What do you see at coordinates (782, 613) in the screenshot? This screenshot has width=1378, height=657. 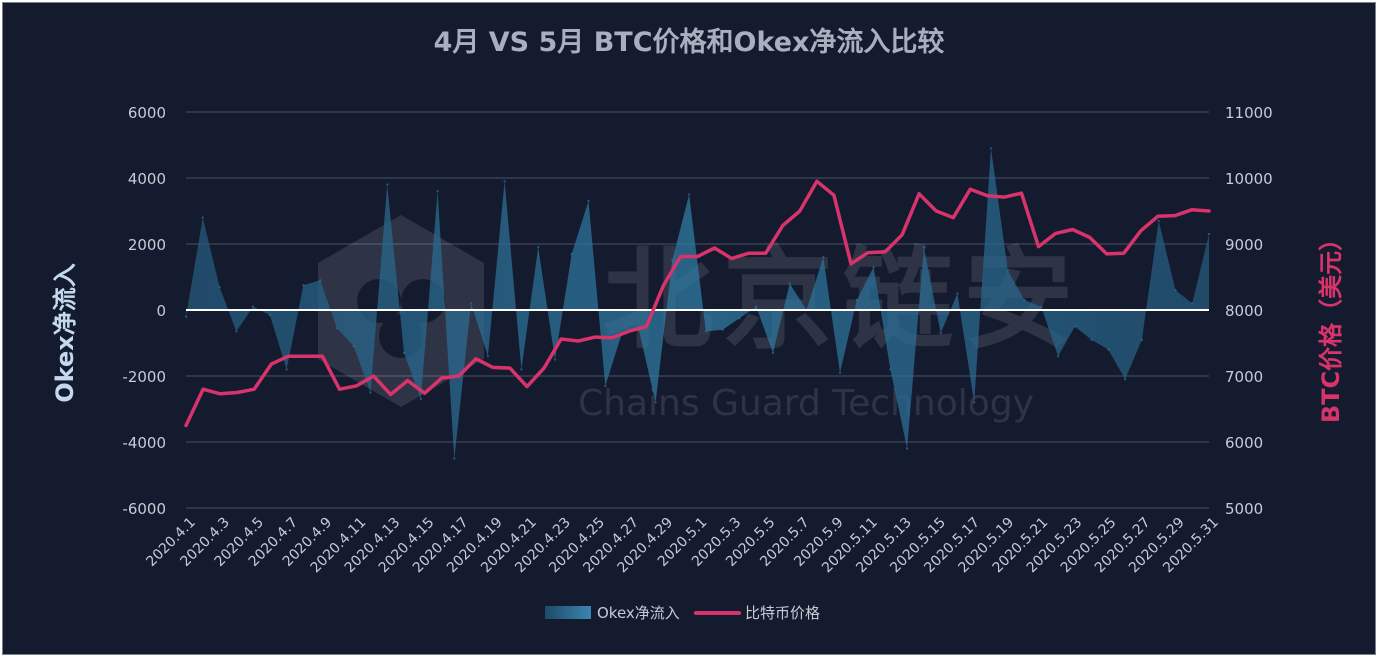 I see `legend-label-btc: 比特币价格` at bounding box center [782, 613].